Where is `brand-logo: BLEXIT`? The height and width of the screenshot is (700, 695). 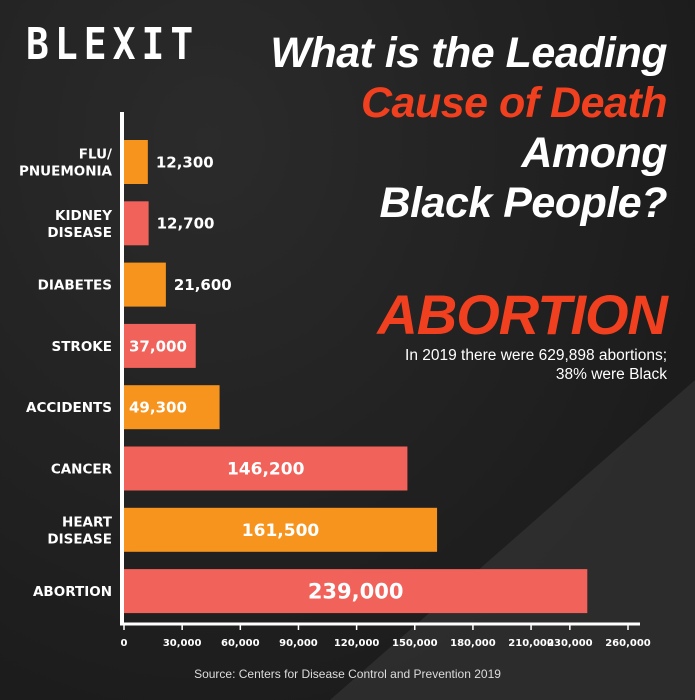 brand-logo: BLEXIT is located at coordinates (113, 44).